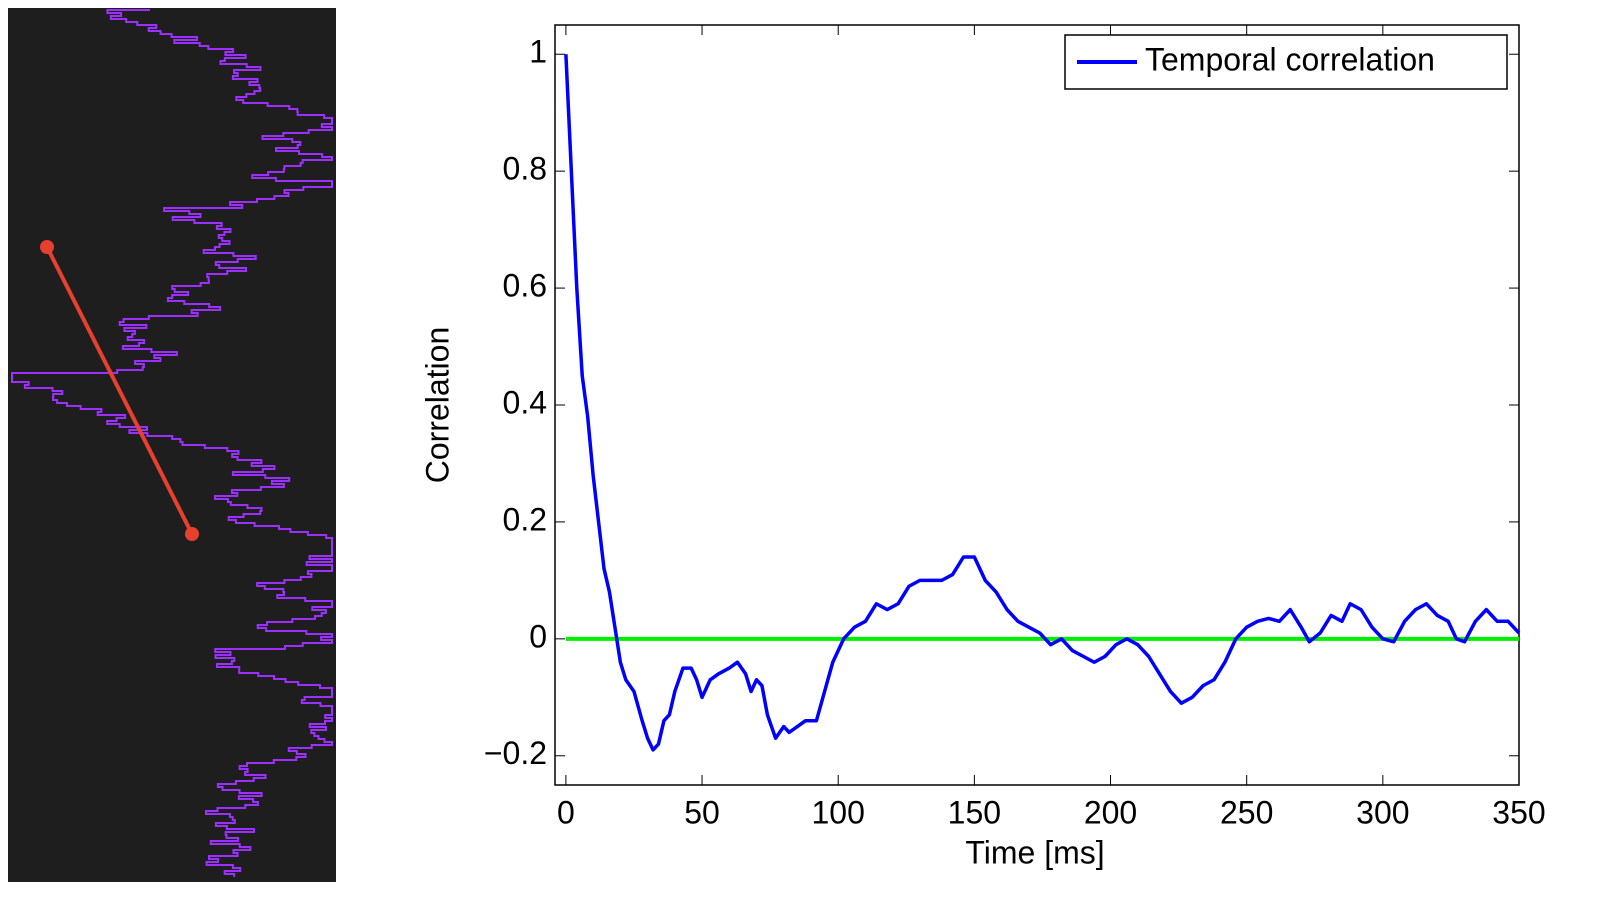 Image resolution: width=1600 pixels, height=908 pixels. I want to click on y-tick-label: 1, so click(538, 52).